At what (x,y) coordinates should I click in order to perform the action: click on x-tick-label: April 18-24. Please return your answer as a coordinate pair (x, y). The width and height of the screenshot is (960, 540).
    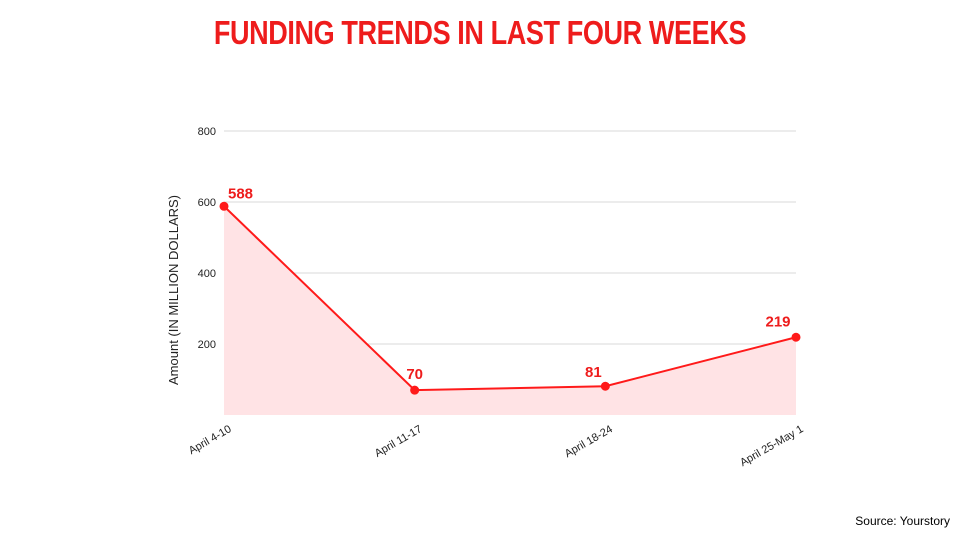
    Looking at the image, I should click on (589, 441).